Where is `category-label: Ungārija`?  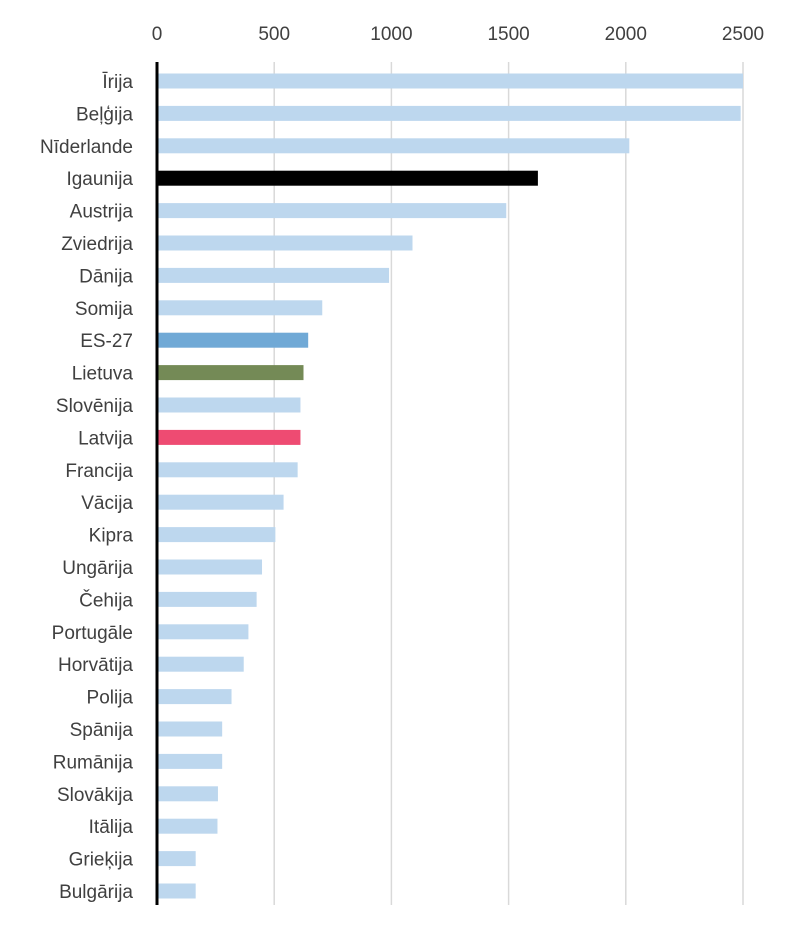
category-label: Ungārija is located at coordinates (97, 568).